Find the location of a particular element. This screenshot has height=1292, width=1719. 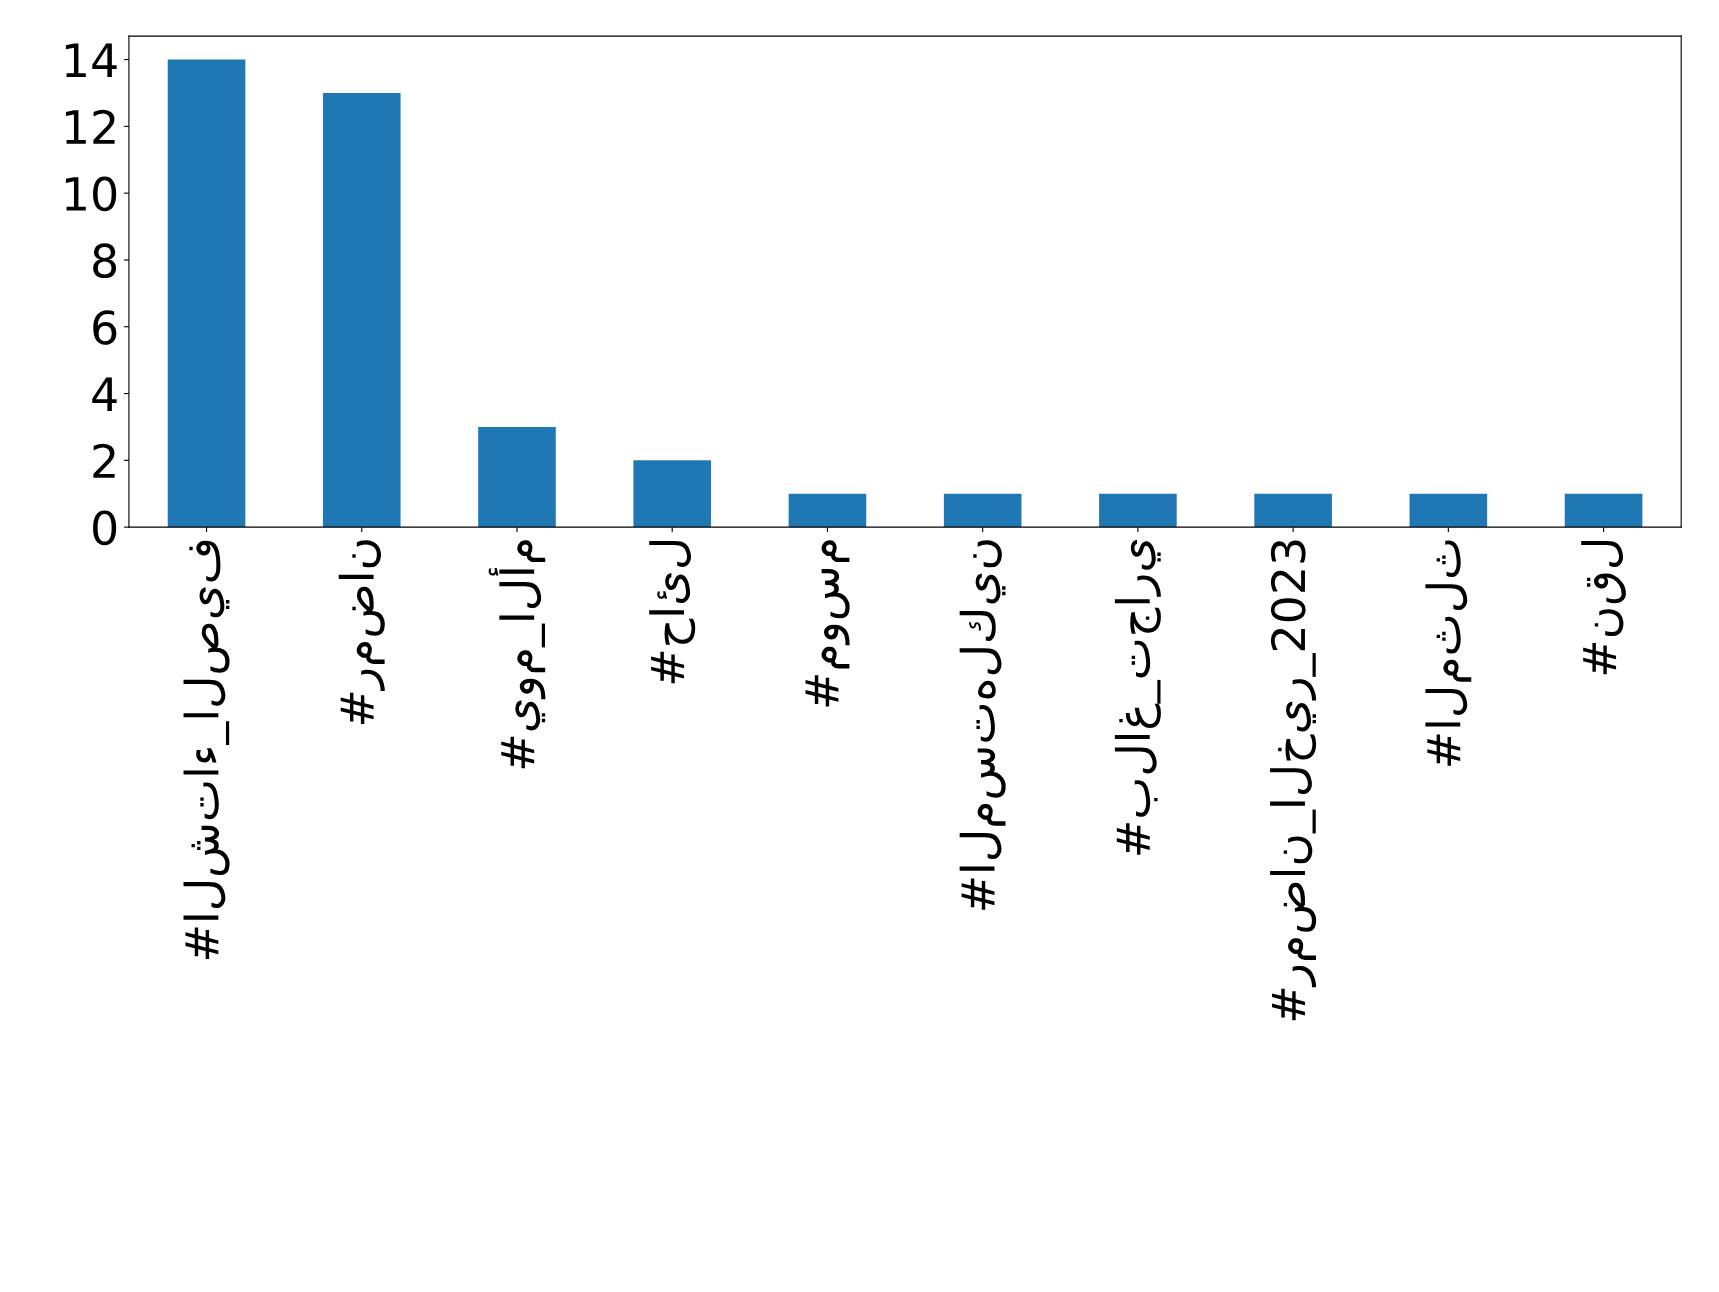

y-tick-label: 12 is located at coordinates (90, 126).